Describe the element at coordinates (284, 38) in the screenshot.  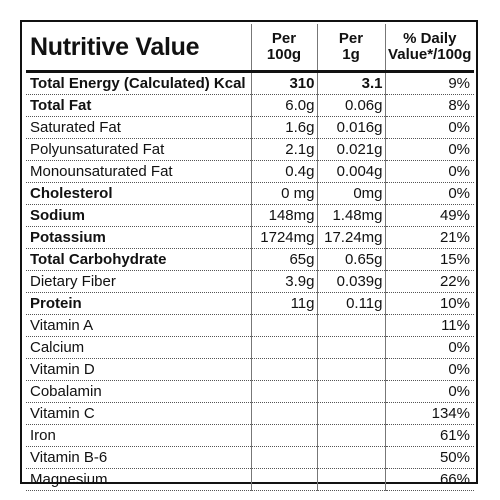
I see `col-header-per-100g-line1: Per` at that location.